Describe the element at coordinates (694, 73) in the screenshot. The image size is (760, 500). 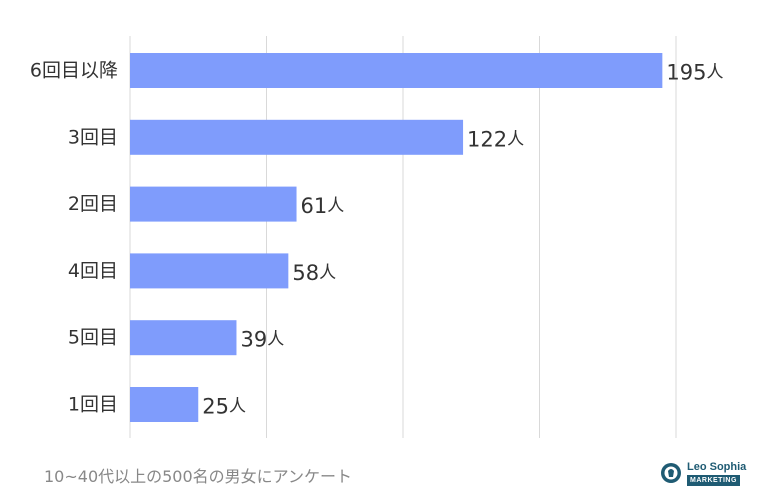
I see `value-label: 195人` at that location.